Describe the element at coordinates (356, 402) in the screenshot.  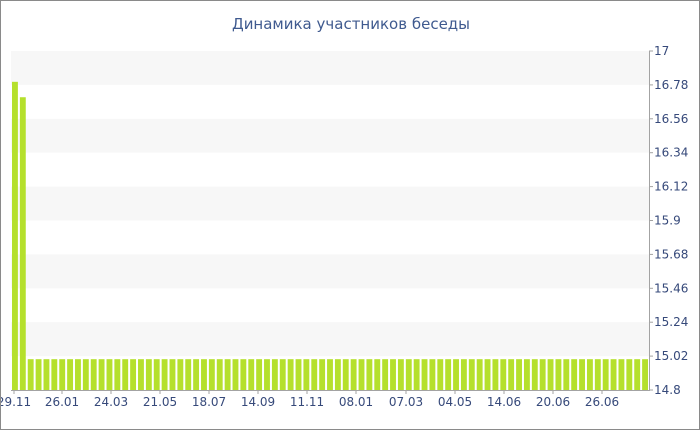
I see `x-tick-label: 08.01` at that location.